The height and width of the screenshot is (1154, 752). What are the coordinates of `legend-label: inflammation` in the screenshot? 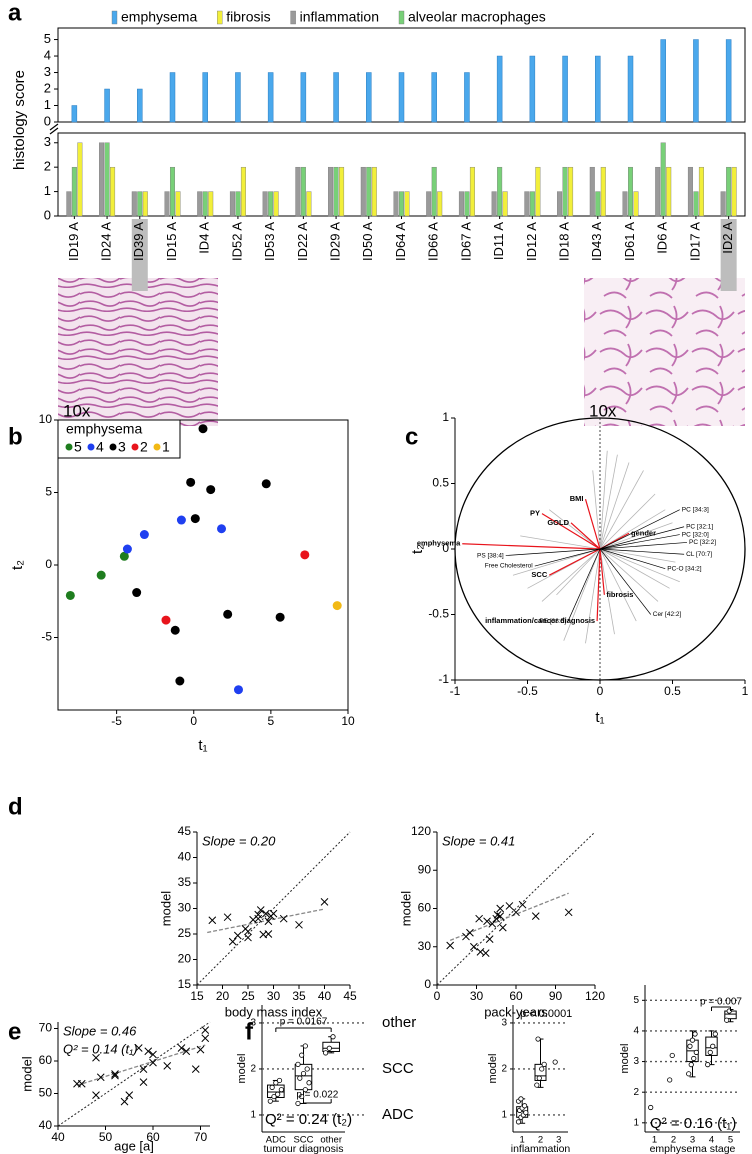 It's located at (339, 17).